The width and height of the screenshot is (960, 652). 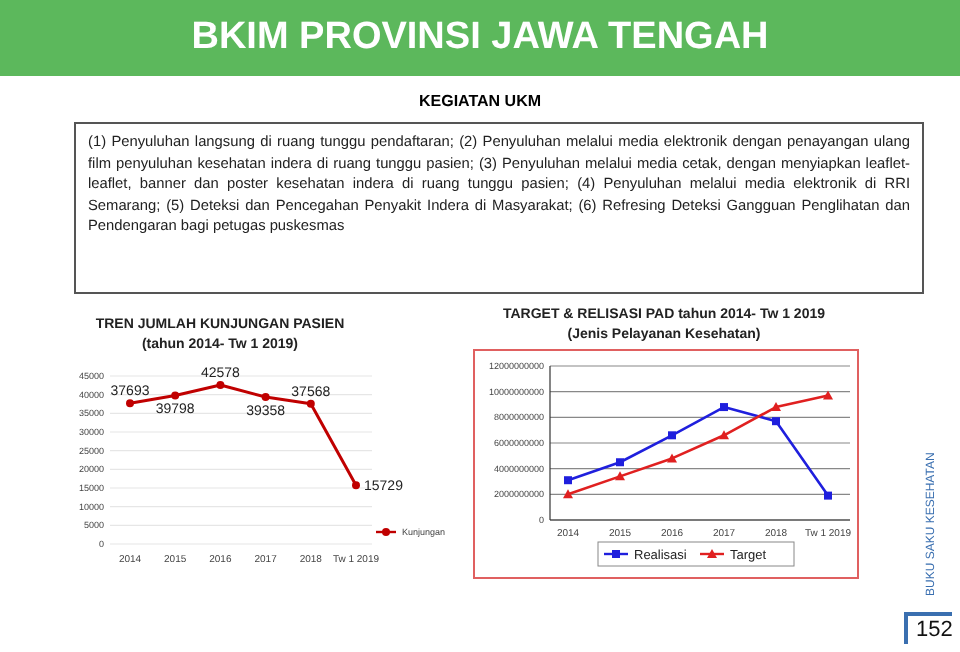 I want to click on text: BKIM PROVINSI JAWA TENGAH, so click(x=480, y=38).